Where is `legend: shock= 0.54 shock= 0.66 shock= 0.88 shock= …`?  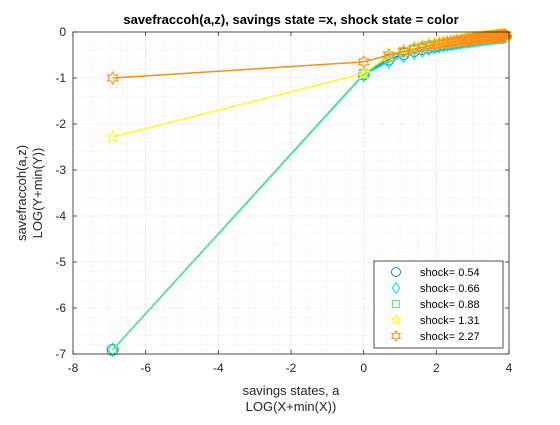 legend: shock= 0.54 shock= 0.66 shock= 0.88 shock= … is located at coordinates (438, 304).